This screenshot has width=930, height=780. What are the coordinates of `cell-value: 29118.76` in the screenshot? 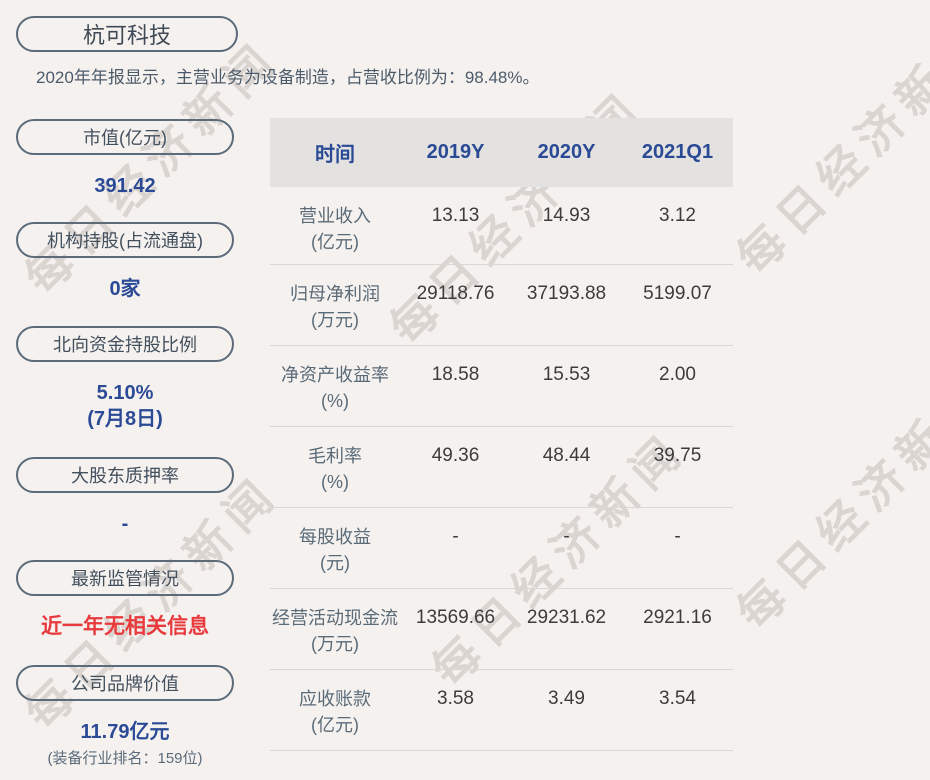 It's located at (455, 293).